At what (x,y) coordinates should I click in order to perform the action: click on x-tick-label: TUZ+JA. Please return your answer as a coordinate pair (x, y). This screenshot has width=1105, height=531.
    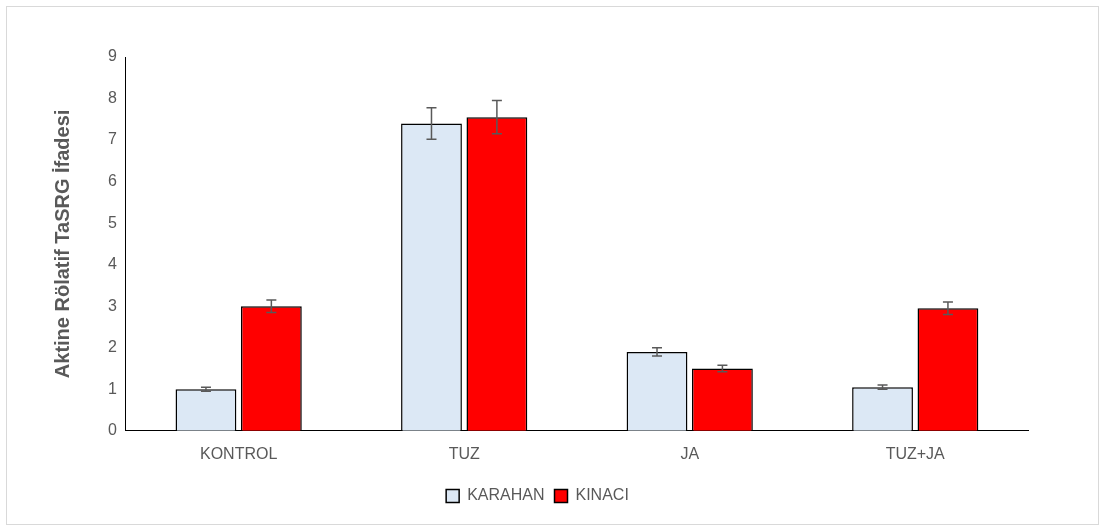
    Looking at the image, I should click on (915, 453).